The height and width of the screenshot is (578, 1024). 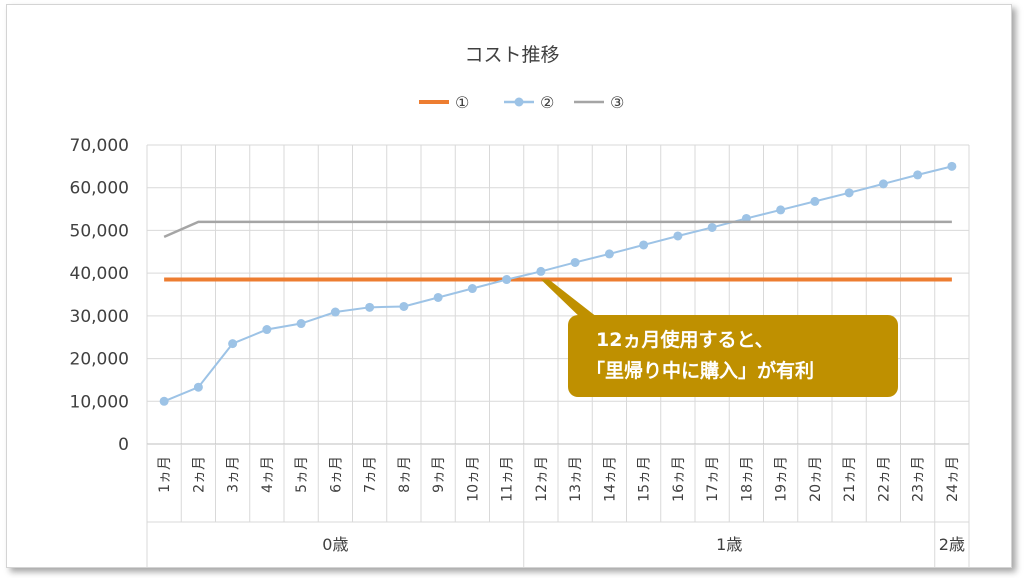 What do you see at coordinates (268, 474) in the screenshot?
I see `x-tick-label: 4ヵ月` at bounding box center [268, 474].